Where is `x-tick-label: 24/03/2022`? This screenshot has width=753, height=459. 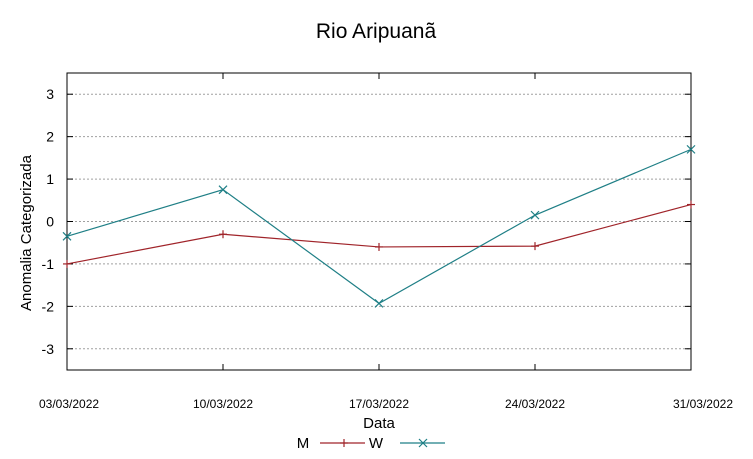
x-tick-label: 24/03/2022 is located at coordinates (535, 404).